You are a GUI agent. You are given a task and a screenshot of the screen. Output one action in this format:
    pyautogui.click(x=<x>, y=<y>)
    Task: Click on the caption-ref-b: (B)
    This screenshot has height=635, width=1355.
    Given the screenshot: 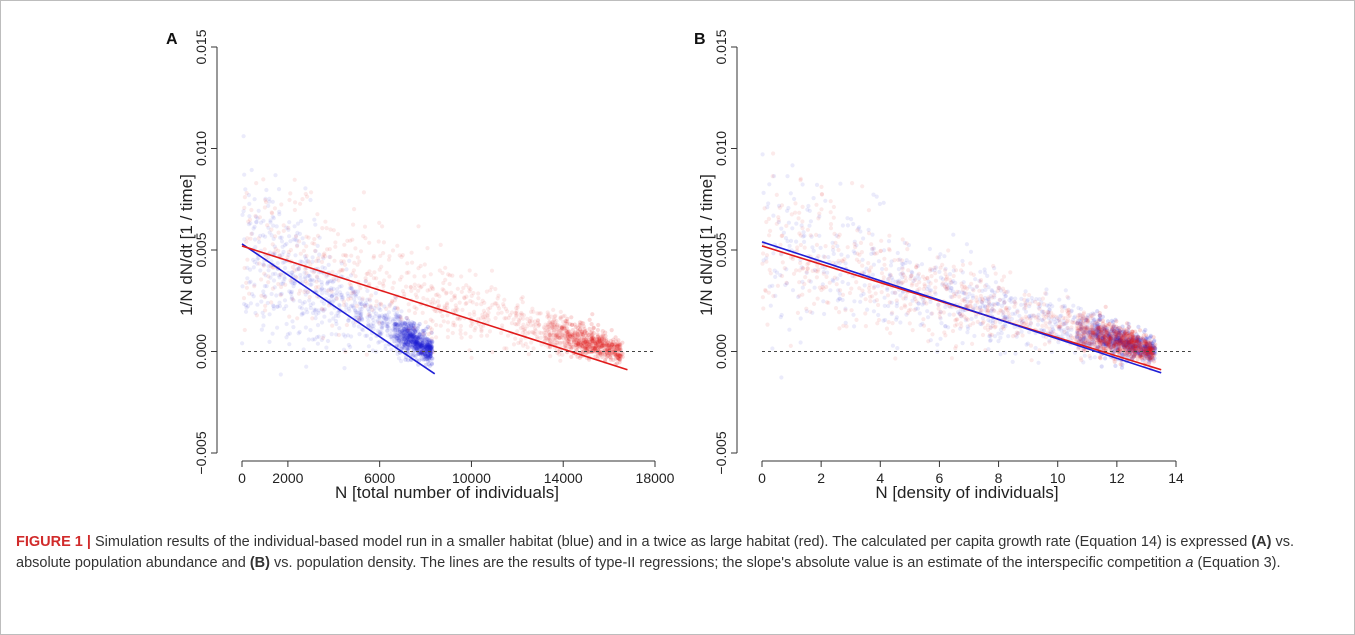 What is the action you would take?
    pyautogui.click(x=259, y=563)
    